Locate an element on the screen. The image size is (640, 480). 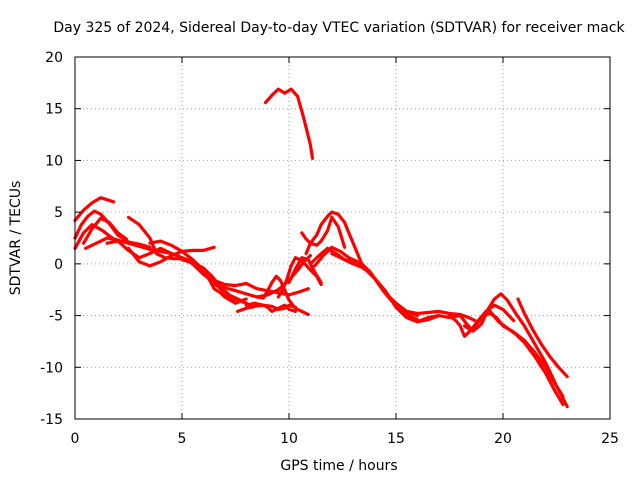
y-tick-label: -10 is located at coordinates (51, 368).